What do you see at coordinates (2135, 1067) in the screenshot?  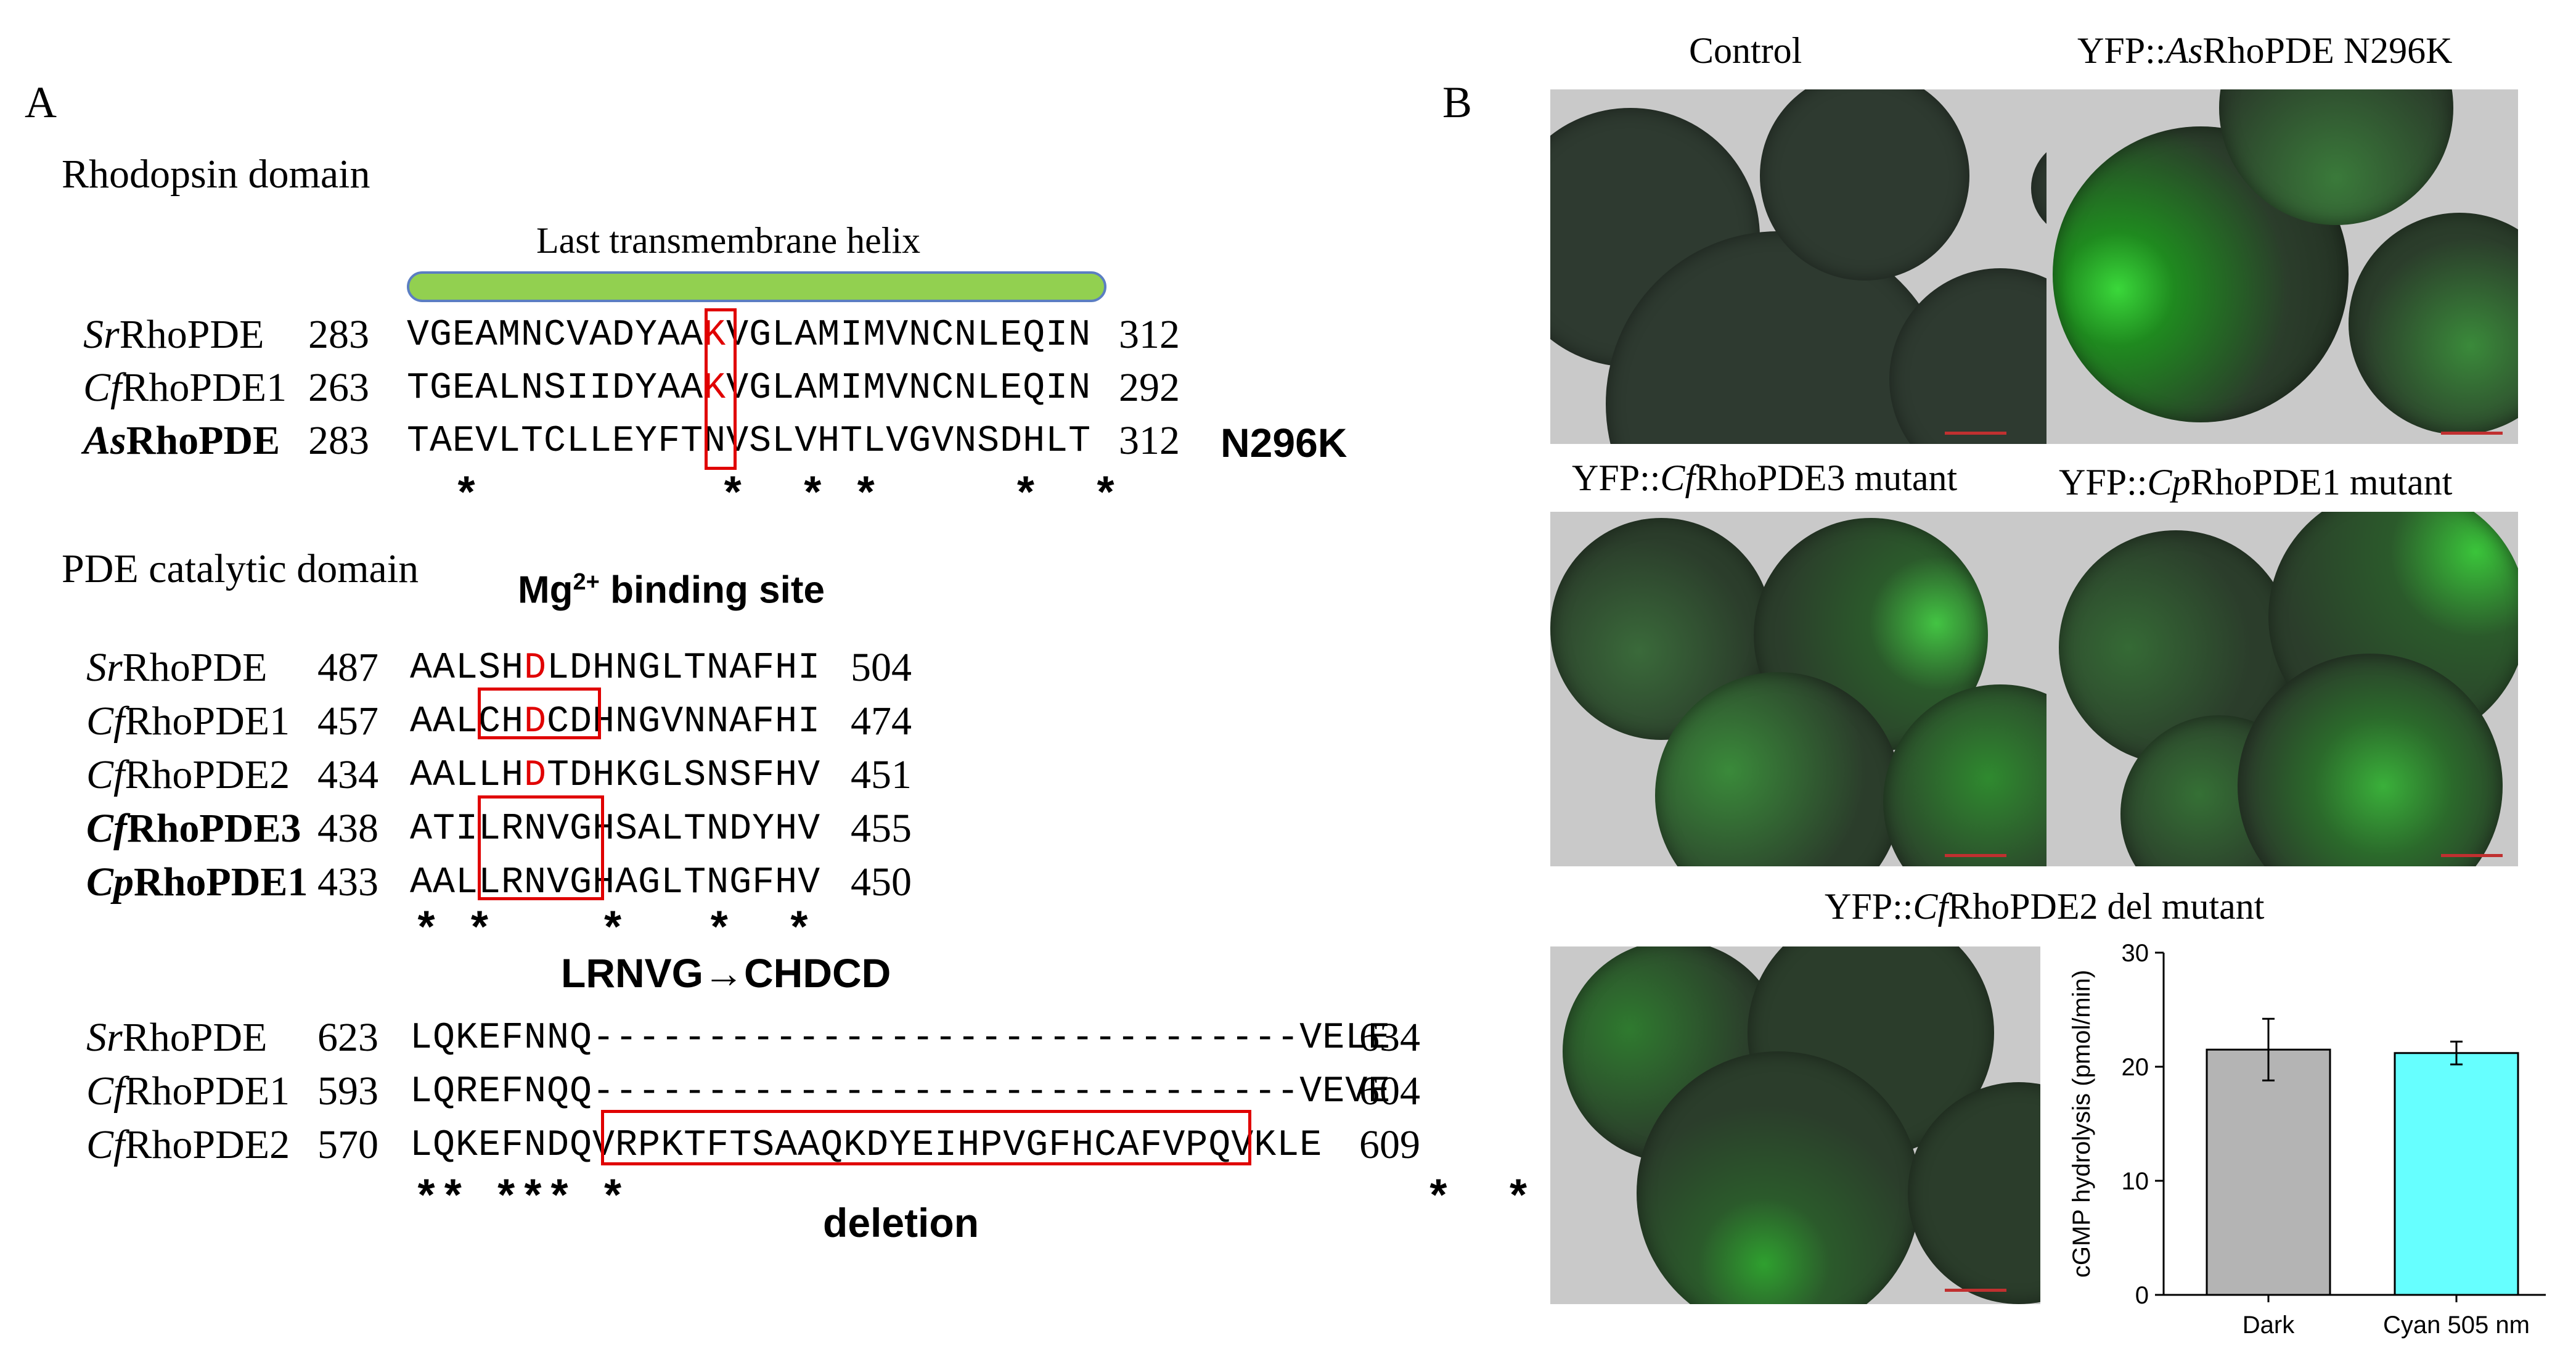 I see `y-tick-label: 20` at bounding box center [2135, 1067].